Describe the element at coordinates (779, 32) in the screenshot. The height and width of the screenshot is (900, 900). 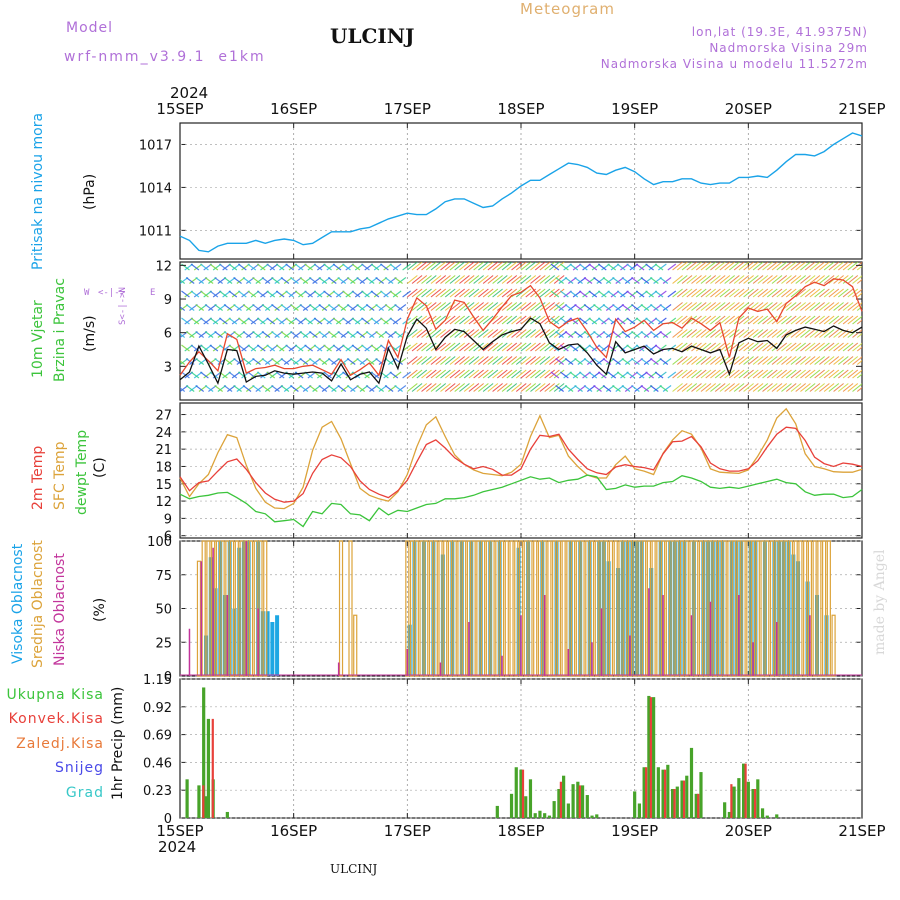
I see `lonlat-label: lon,lat (19.3E, 41.9375N)` at that location.